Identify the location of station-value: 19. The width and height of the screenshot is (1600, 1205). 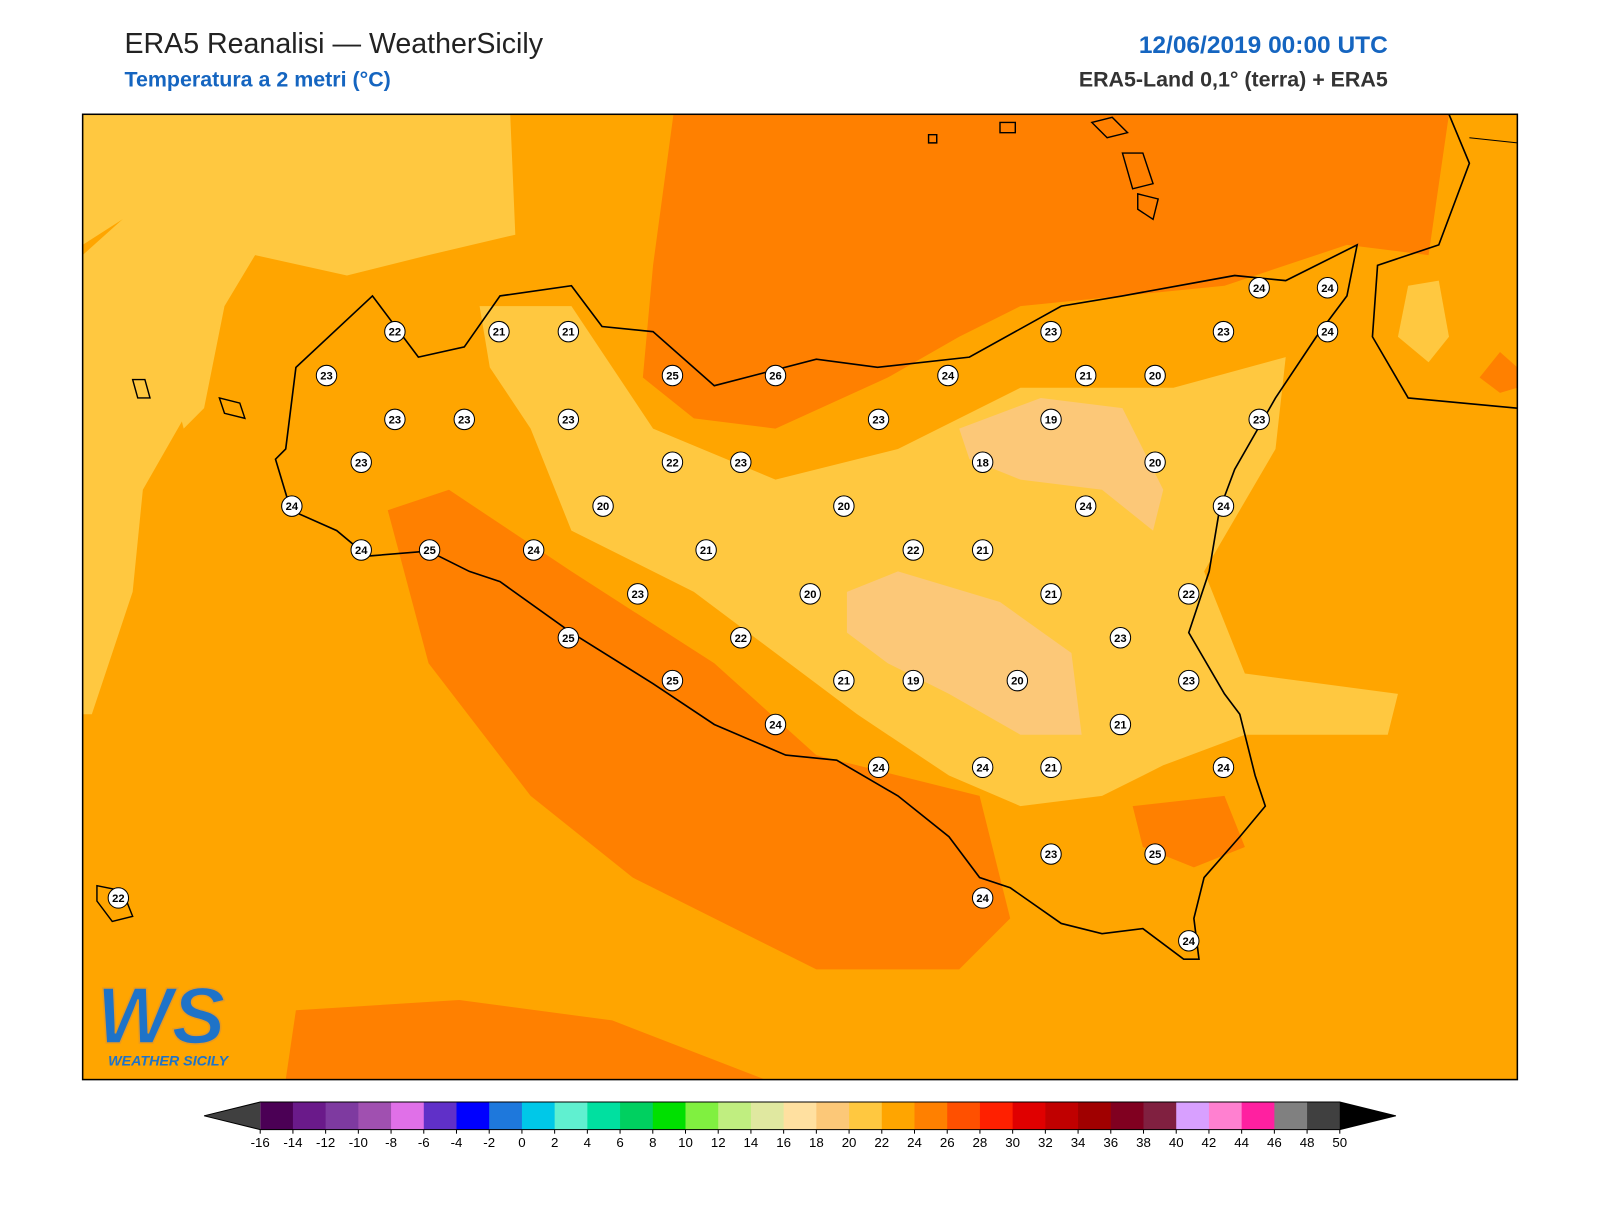
(1051, 420).